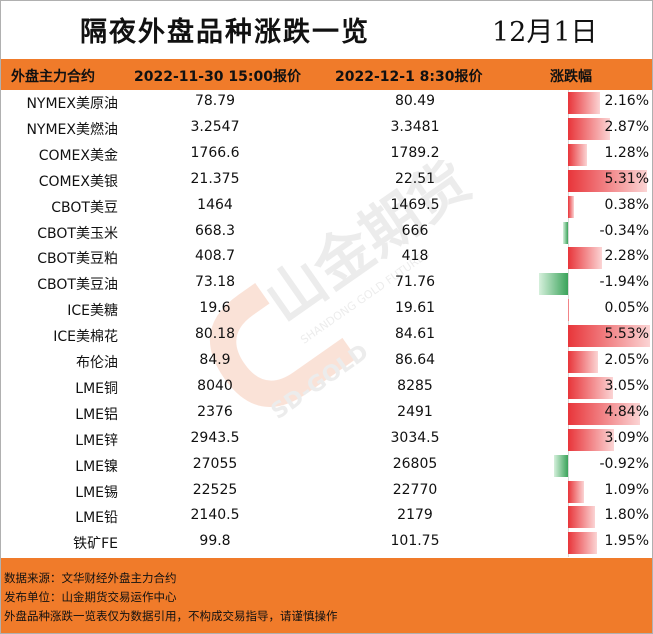 The image size is (653, 634). I want to click on row-name: 铁矿FE, so click(95, 544).